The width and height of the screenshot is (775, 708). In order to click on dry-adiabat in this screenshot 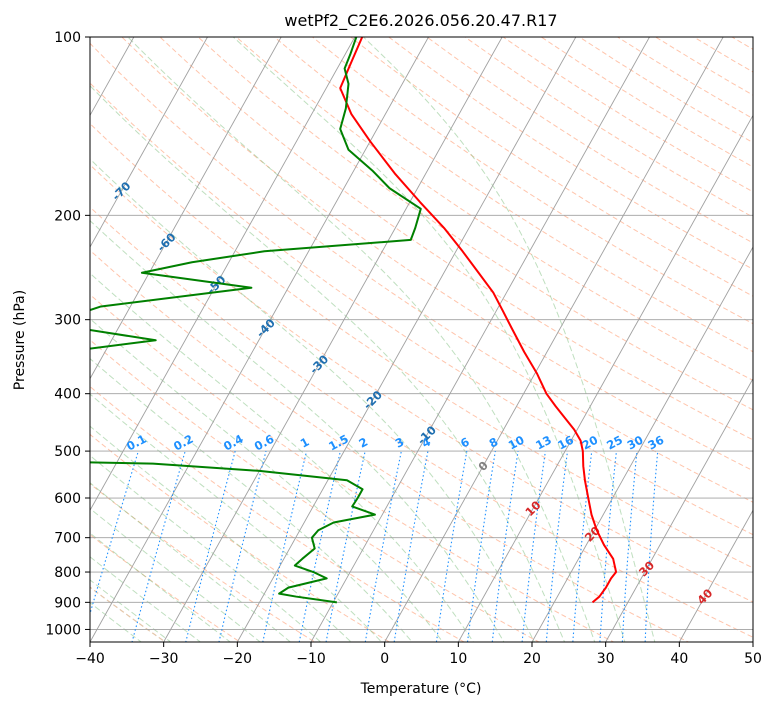, I will do `click(165, 588)`.